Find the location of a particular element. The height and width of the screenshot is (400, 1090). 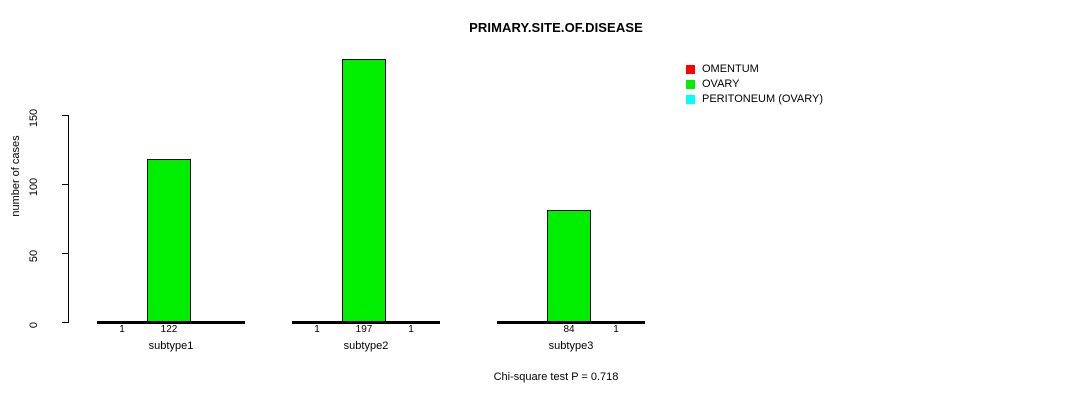

page-title: PRIMARY.SITE.OF.DISEASE is located at coordinates (556, 27).